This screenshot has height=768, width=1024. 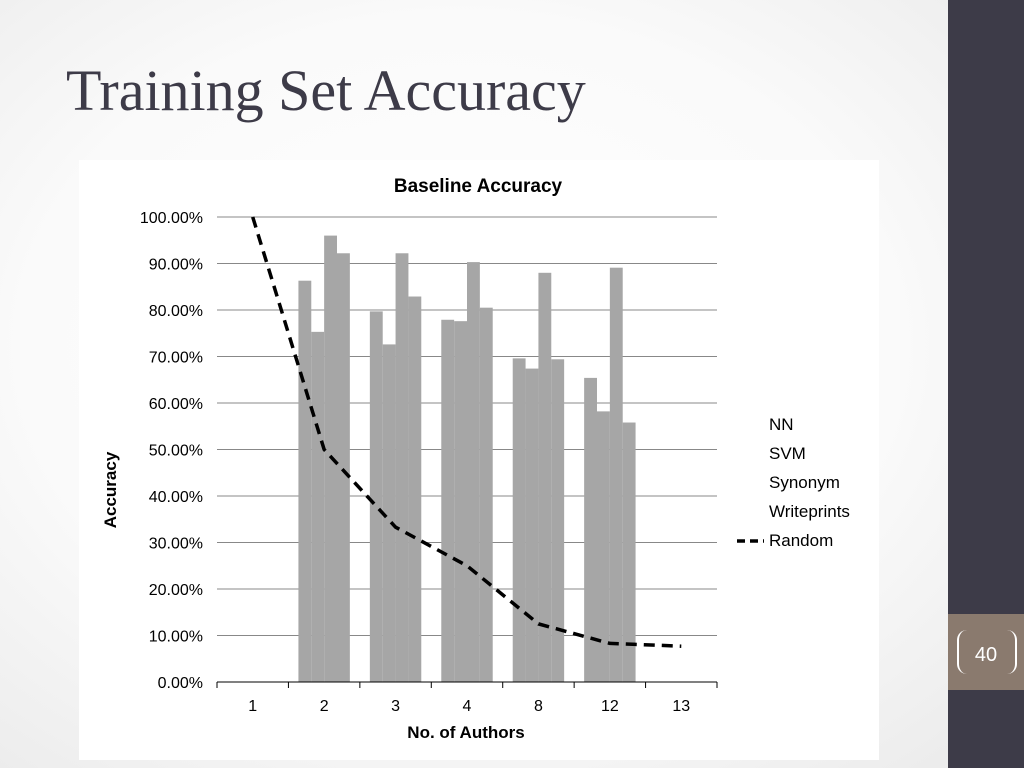 What do you see at coordinates (252, 706) in the screenshot?
I see `x-tick-label: 1` at bounding box center [252, 706].